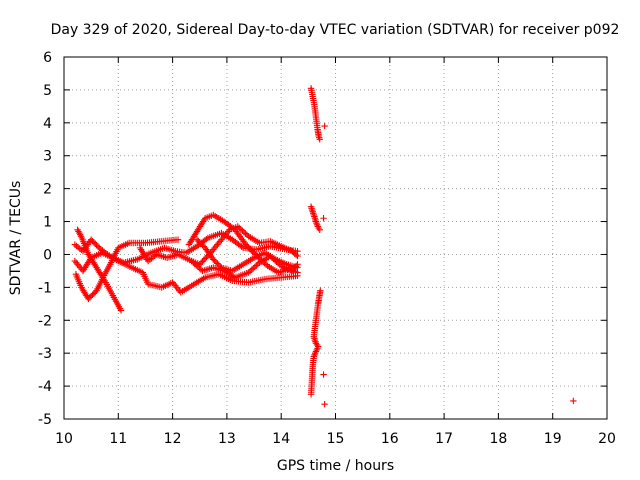  I want to click on x-tick-label: 20, so click(607, 439).